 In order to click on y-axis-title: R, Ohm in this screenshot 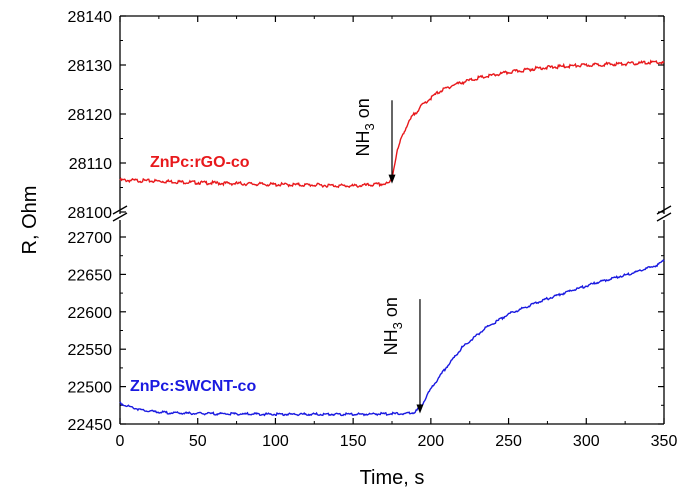, I will do `click(30, 220)`.